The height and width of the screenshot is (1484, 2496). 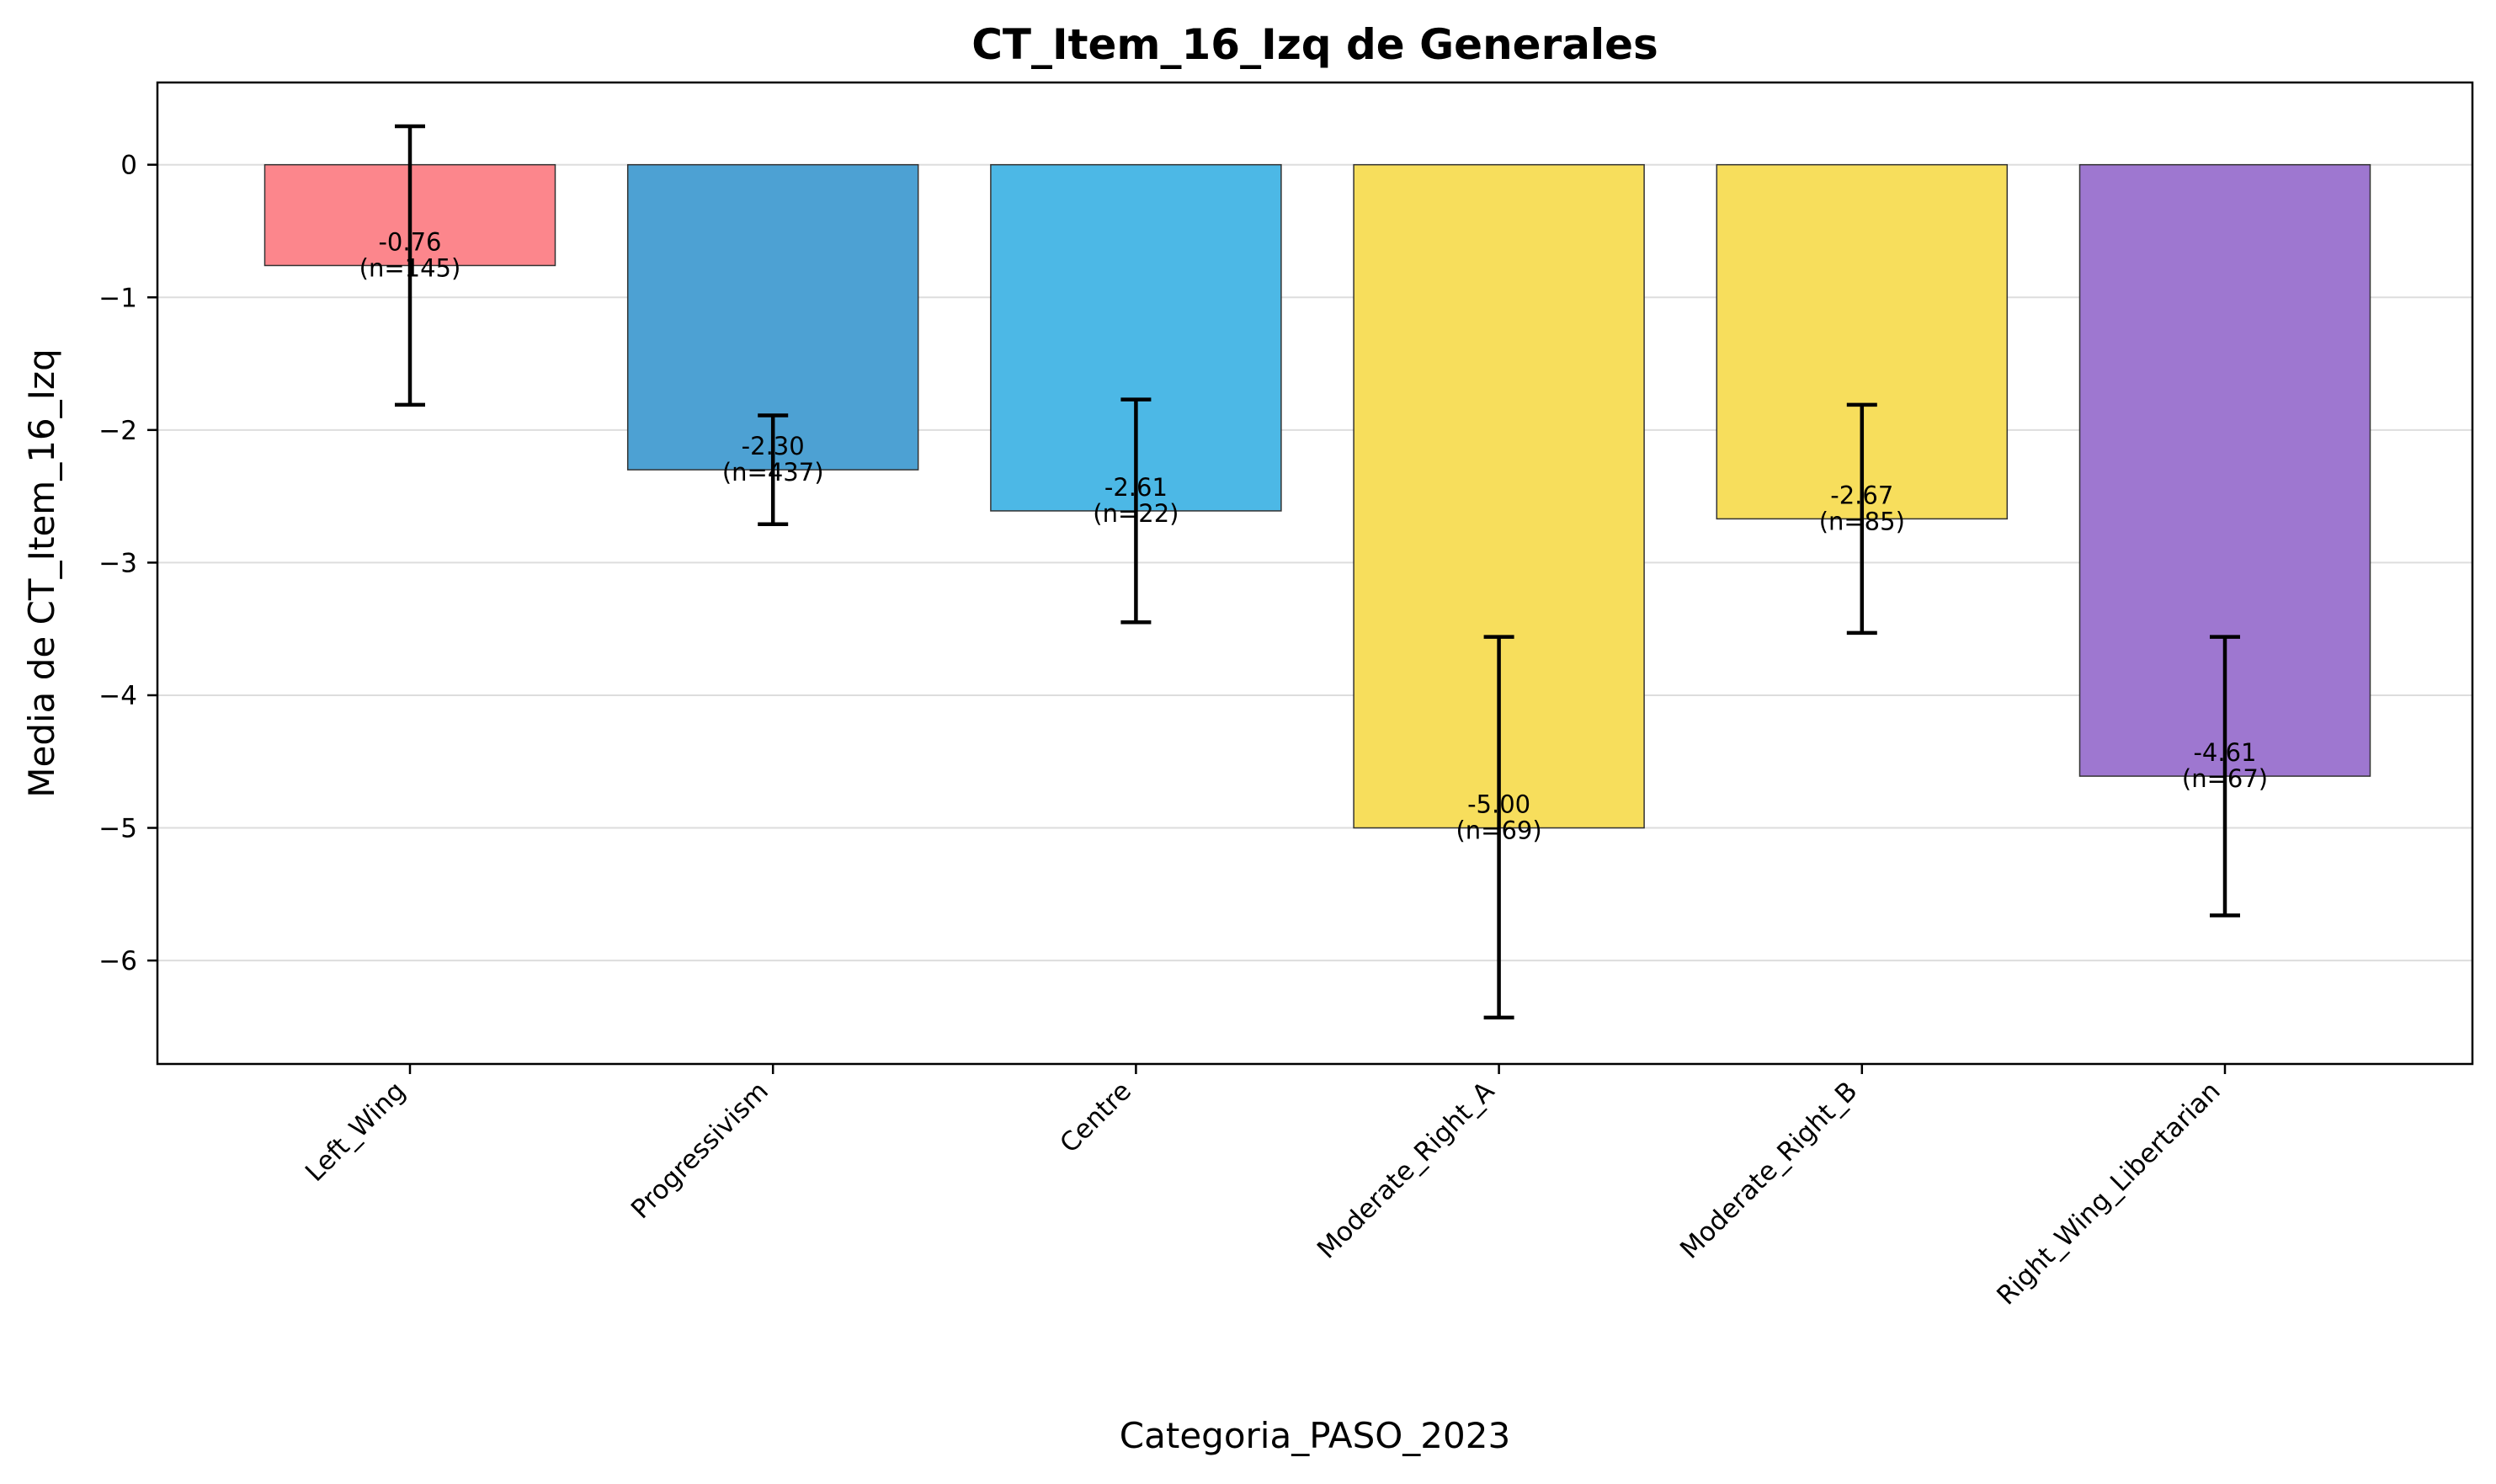 I want to click on data-label-n: (n=69), so click(x=1498, y=830).